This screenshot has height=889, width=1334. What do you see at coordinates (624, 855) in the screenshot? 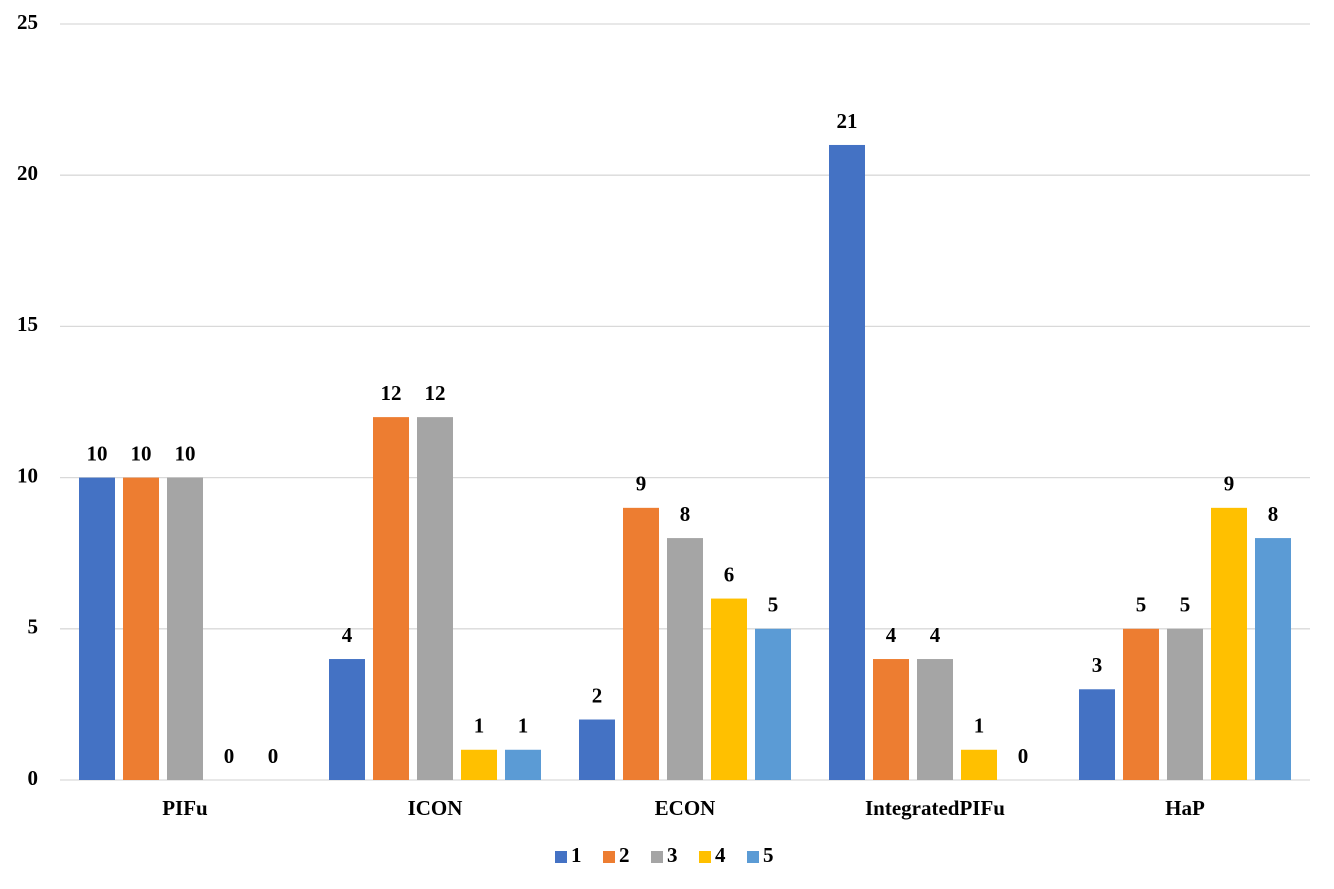
I see `legend-label: 2` at bounding box center [624, 855].